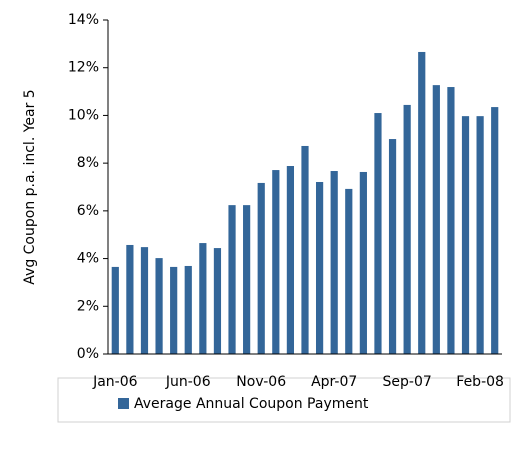 This screenshot has width=528, height=450. Describe the element at coordinates (83, 20) in the screenshot. I see `y-tick-label: 14%` at that location.